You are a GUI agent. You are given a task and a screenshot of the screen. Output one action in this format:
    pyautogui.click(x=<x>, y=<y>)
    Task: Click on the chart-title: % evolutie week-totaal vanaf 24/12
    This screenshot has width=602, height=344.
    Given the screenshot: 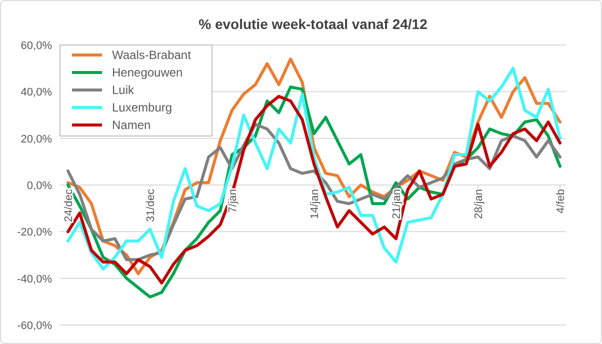 What is the action you would take?
    pyautogui.click(x=313, y=24)
    